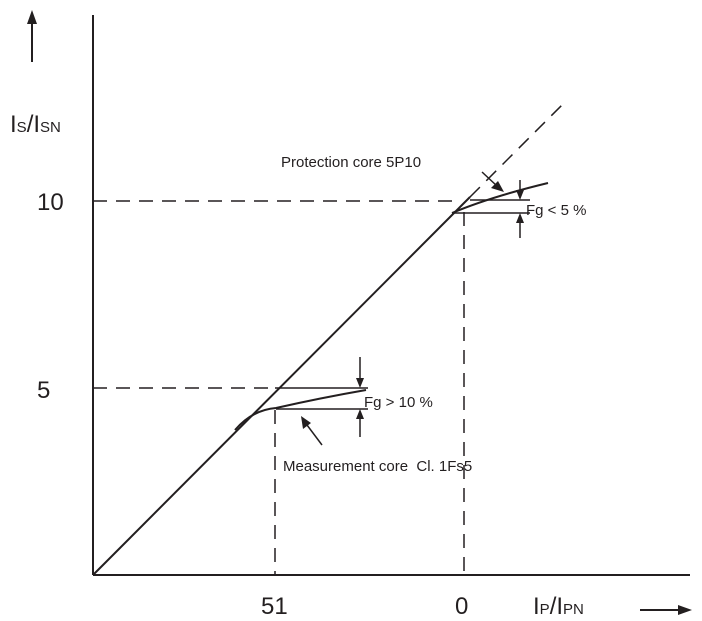 The image size is (702, 621). Describe the element at coordinates (306, 422) in the screenshot. I see `measurement-core-pointer-head` at that location.